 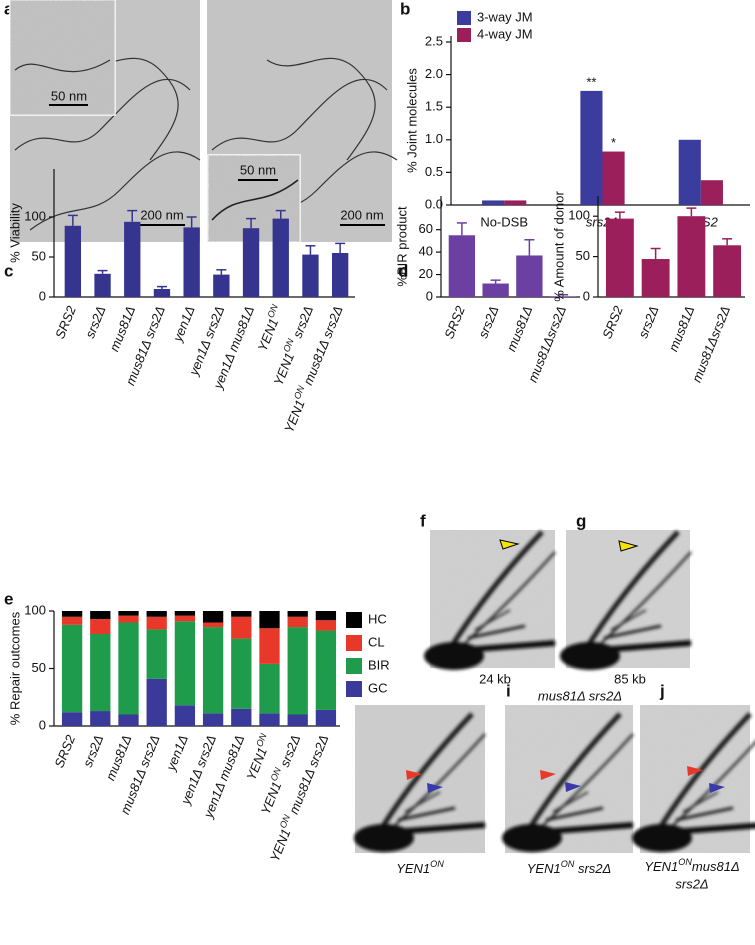 What do you see at coordinates (8, 270) in the screenshot?
I see `panel-letter: c` at bounding box center [8, 270].